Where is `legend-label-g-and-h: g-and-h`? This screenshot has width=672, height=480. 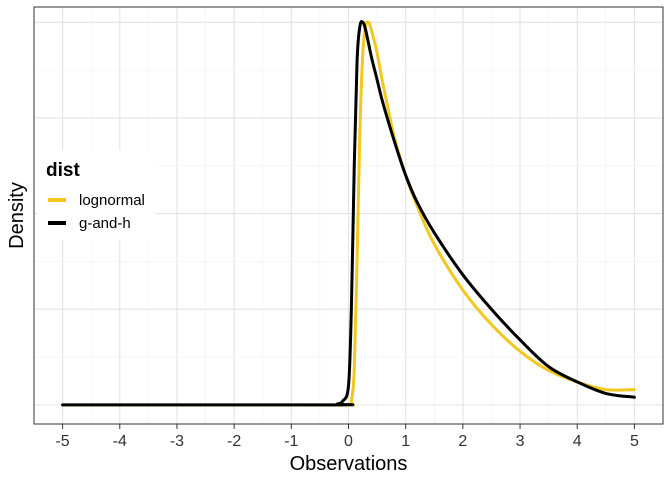
legend-label-g-and-h: g-and-h is located at coordinates (105, 223).